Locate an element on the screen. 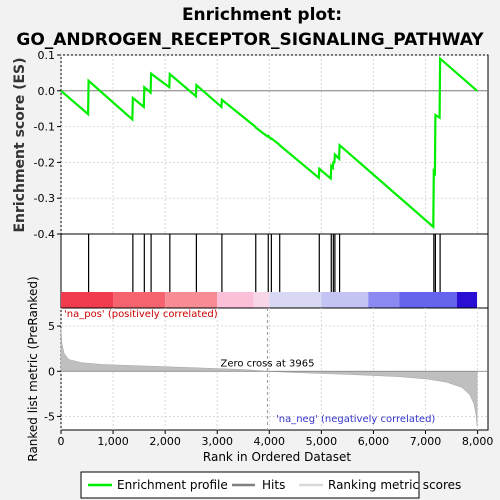 Image resolution: width=500 pixels, height=500 pixels. es-y-tick-labels: 0.1 0.0 -0.1 -0.2 -0.3 -0.4 is located at coordinates (44, 145).